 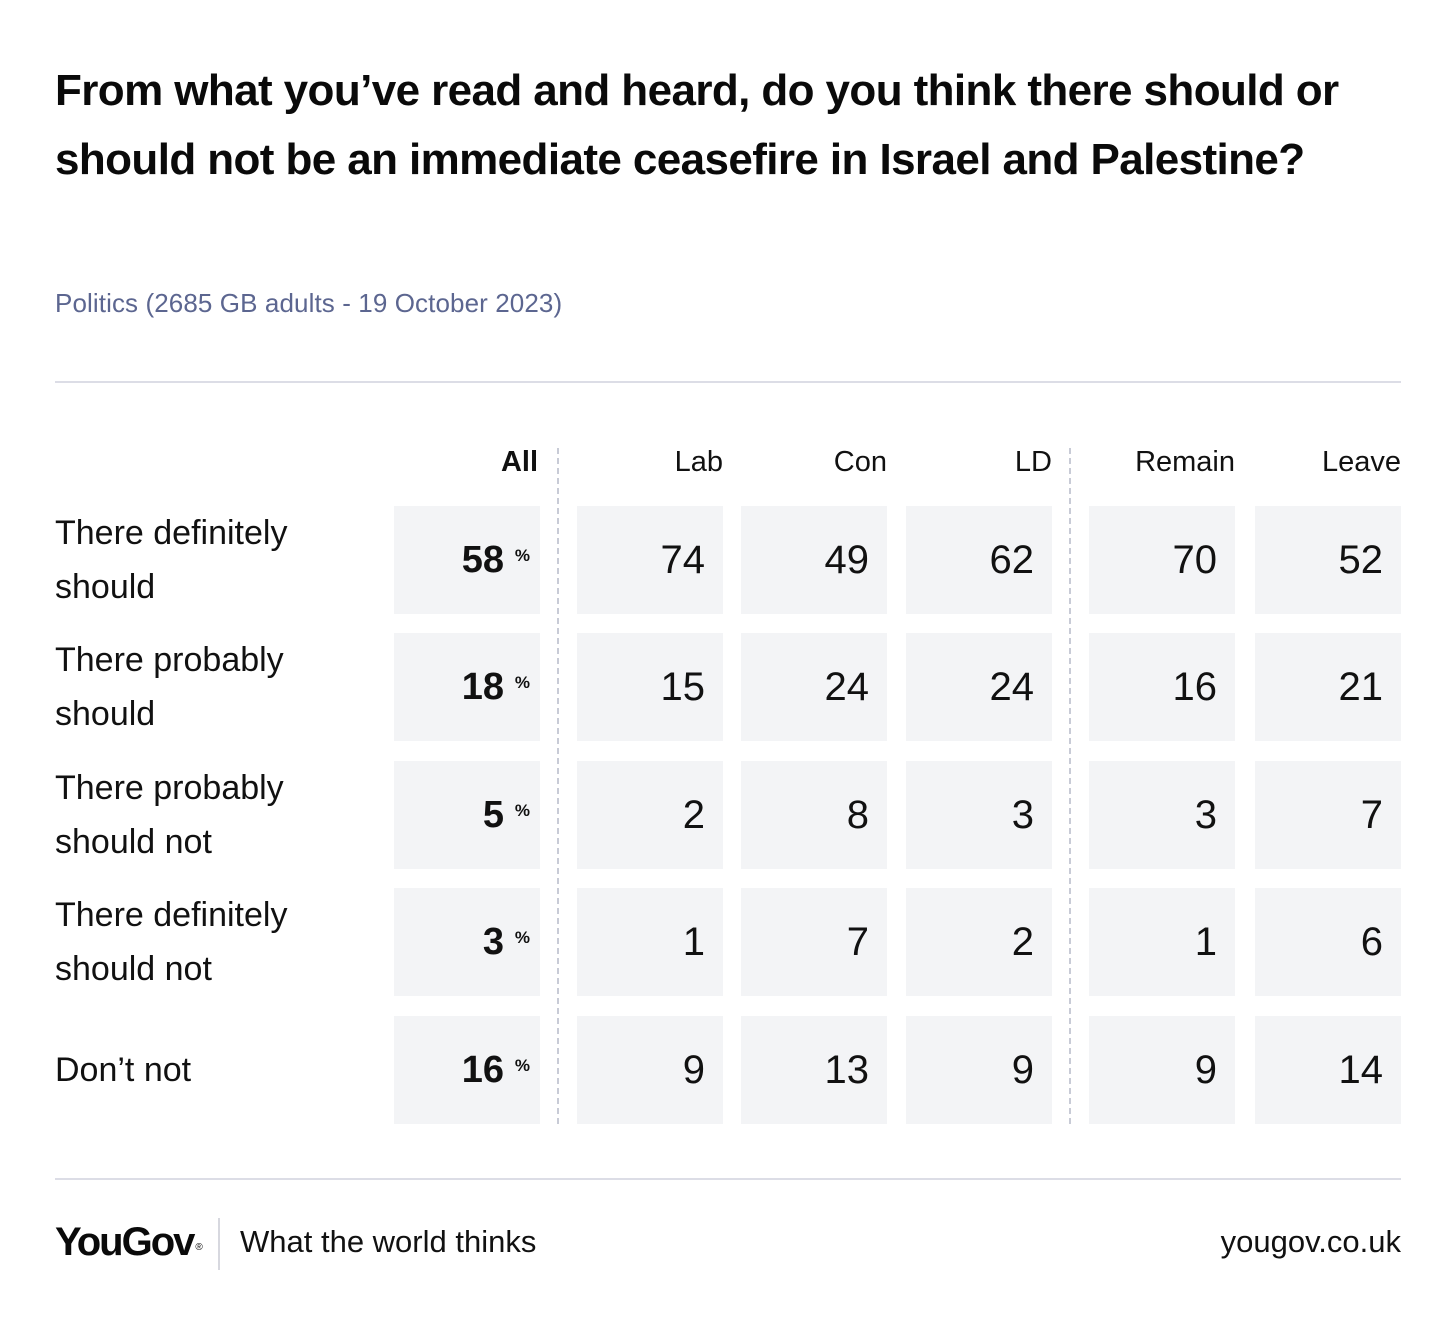 I want to click on top-divider, so click(x=728, y=382).